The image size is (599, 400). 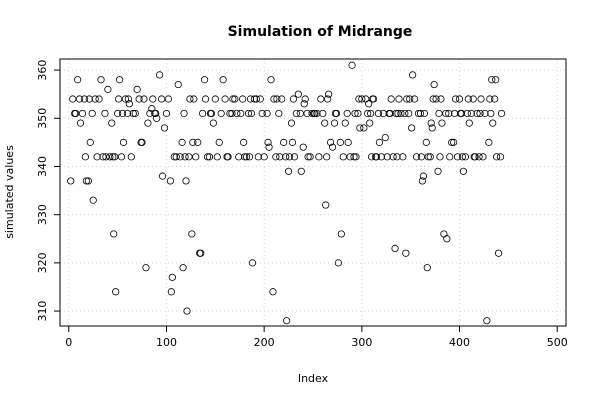 What do you see at coordinates (42, 166) in the screenshot?
I see `y-tick-label: 340` at bounding box center [42, 166].